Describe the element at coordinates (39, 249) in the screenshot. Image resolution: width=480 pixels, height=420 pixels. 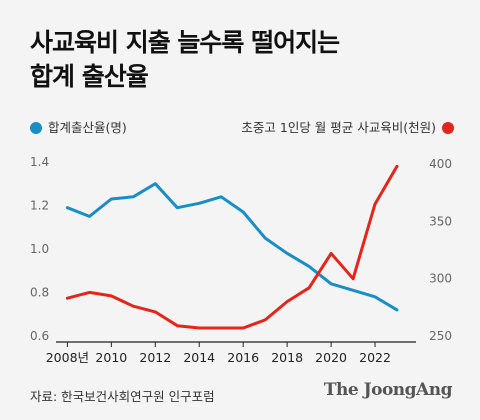
I see `y-left-tick-label: 1.0` at that location.